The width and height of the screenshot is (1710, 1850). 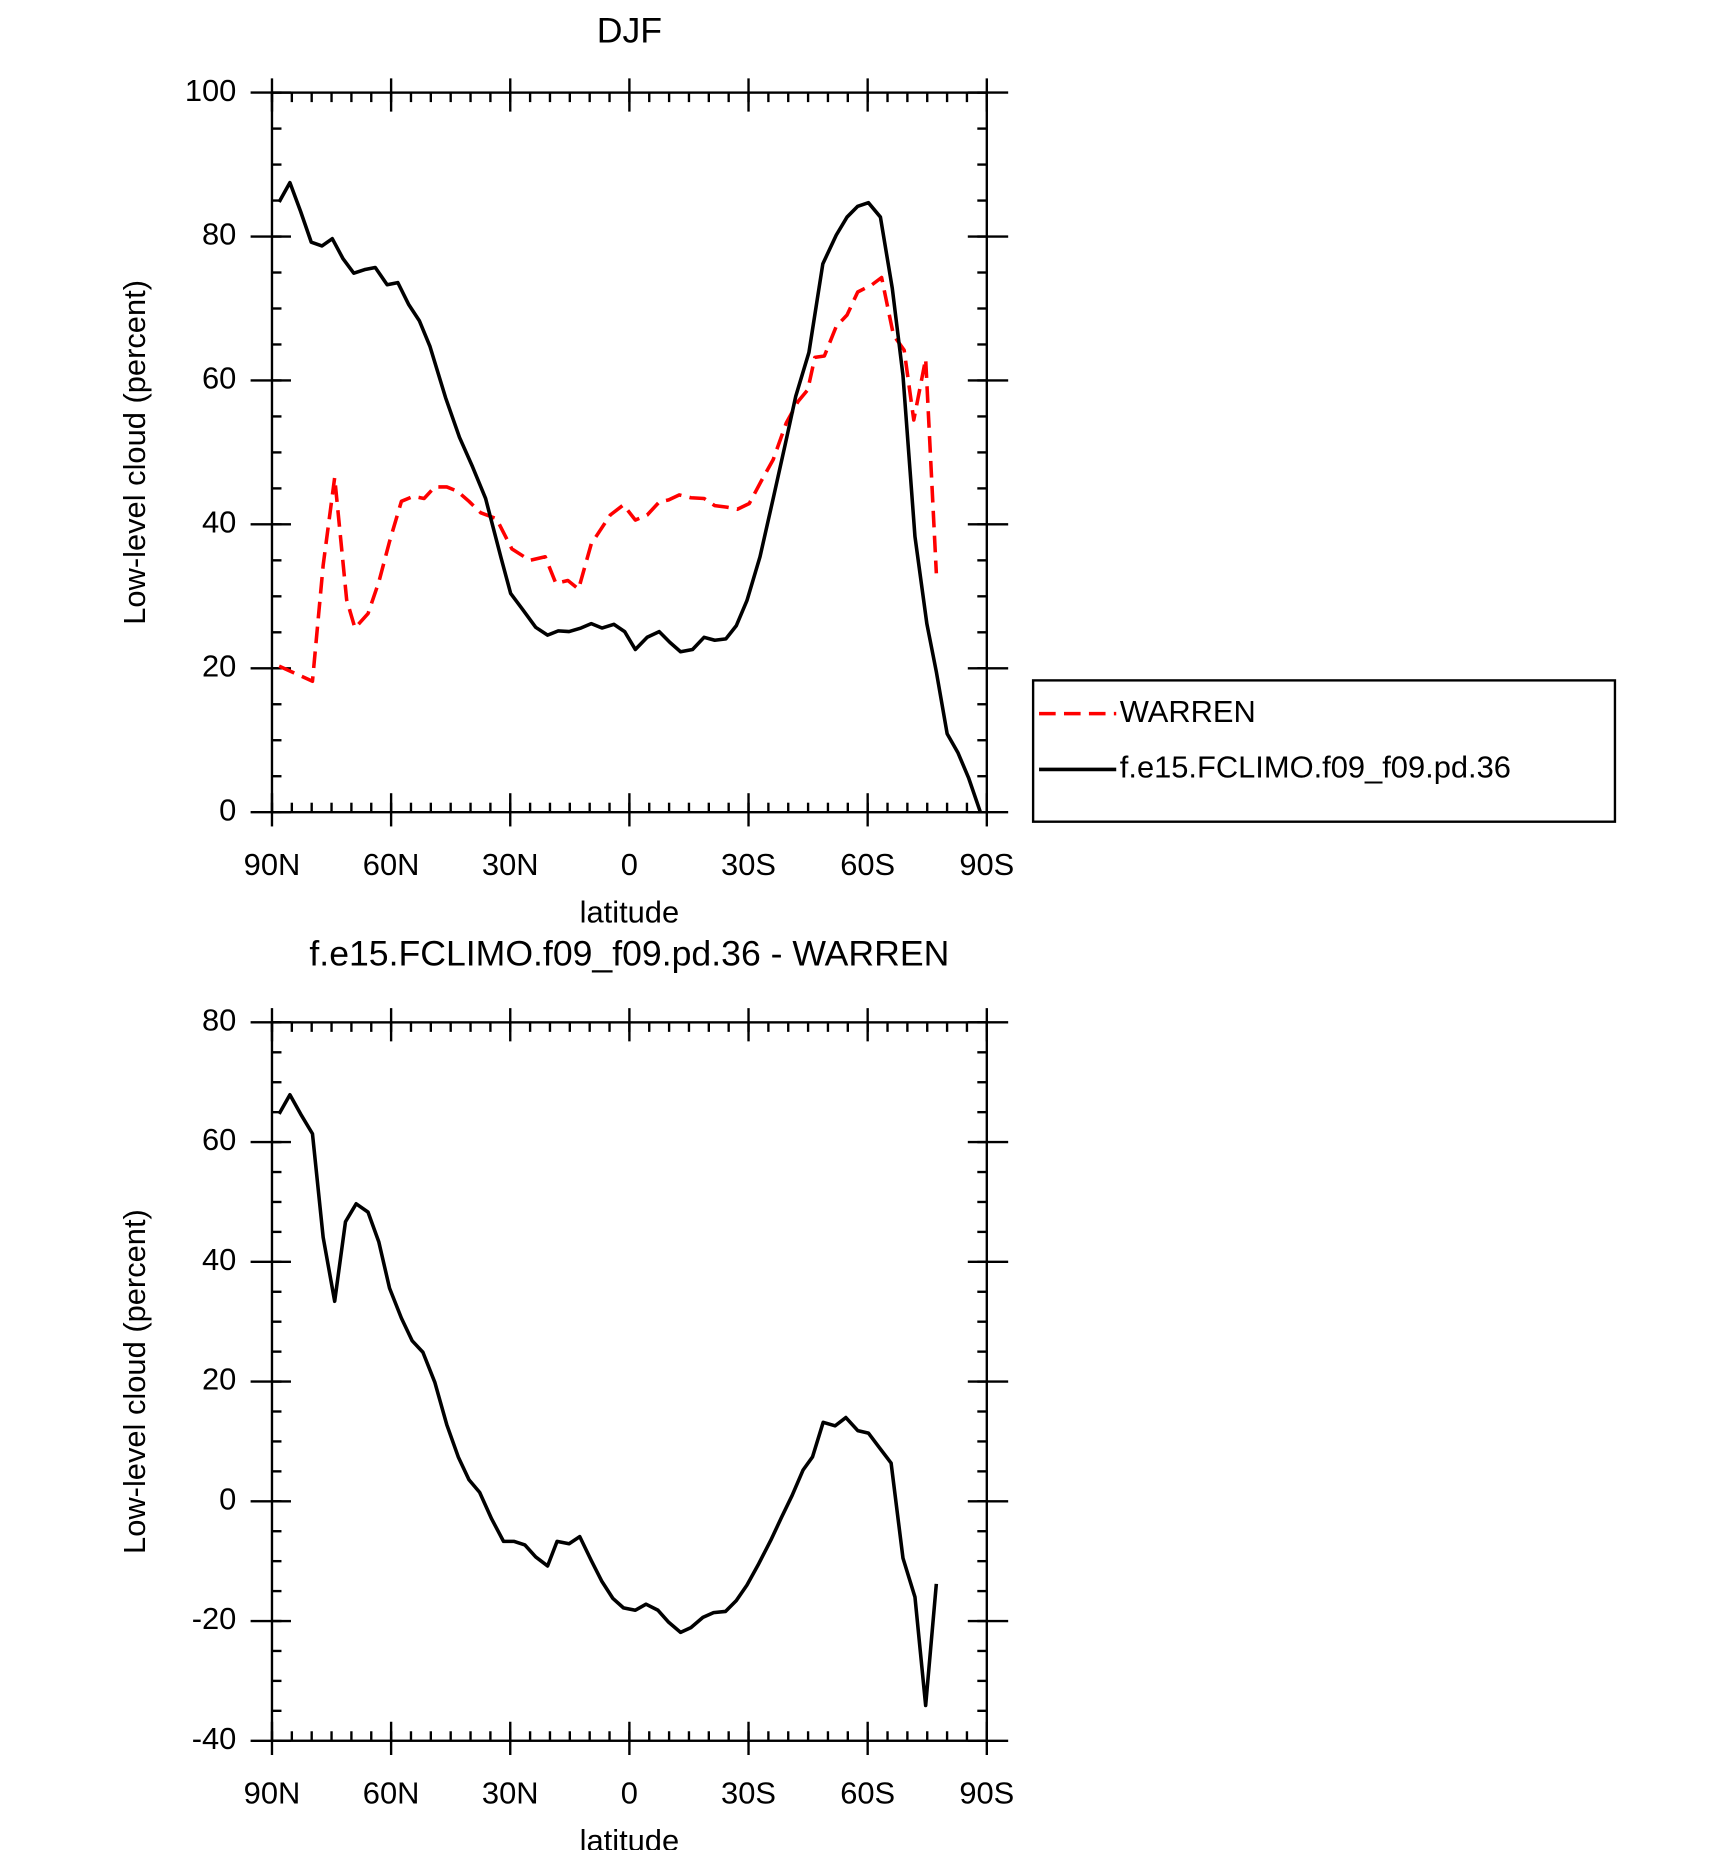 I want to click on chart-title: DJF, so click(x=629, y=31).